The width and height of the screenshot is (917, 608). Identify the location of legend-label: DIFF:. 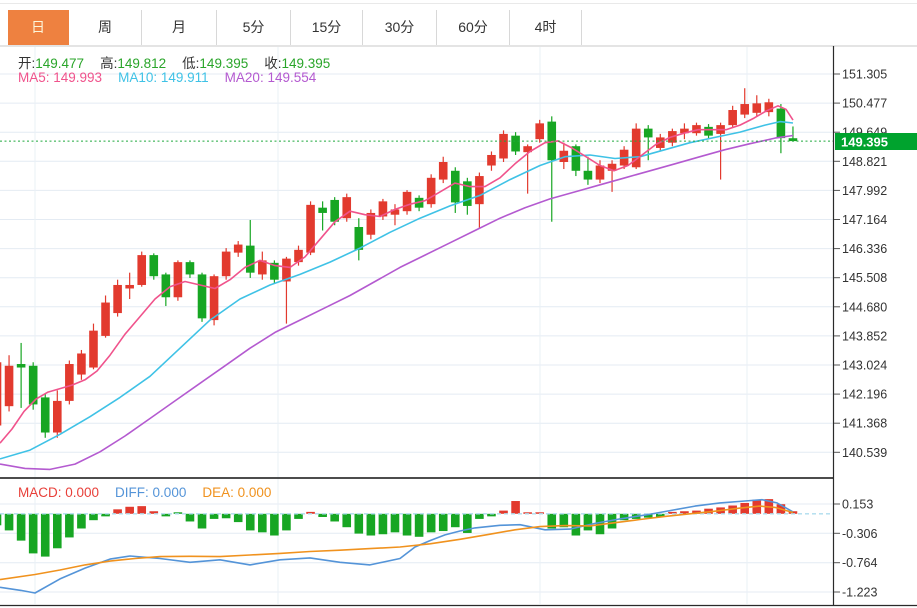
(134, 492).